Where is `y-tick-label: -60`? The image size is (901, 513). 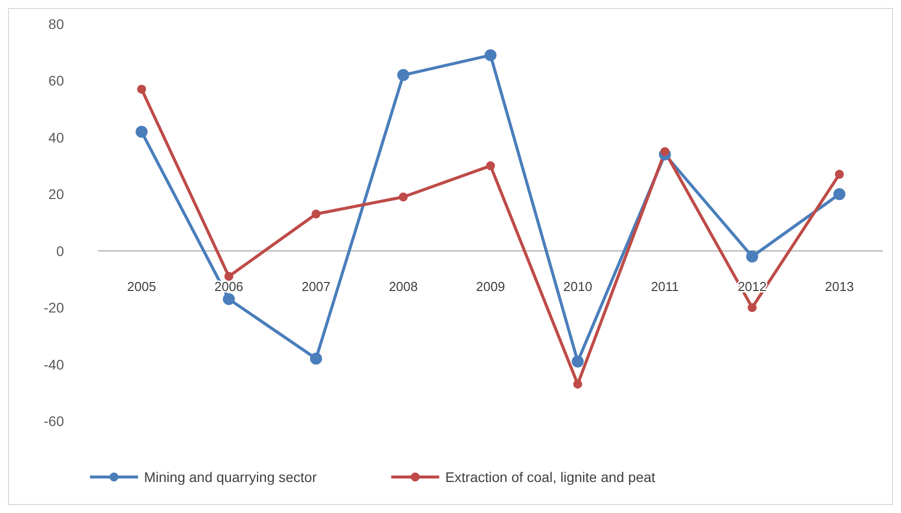
y-tick-label: -60 is located at coordinates (54, 421).